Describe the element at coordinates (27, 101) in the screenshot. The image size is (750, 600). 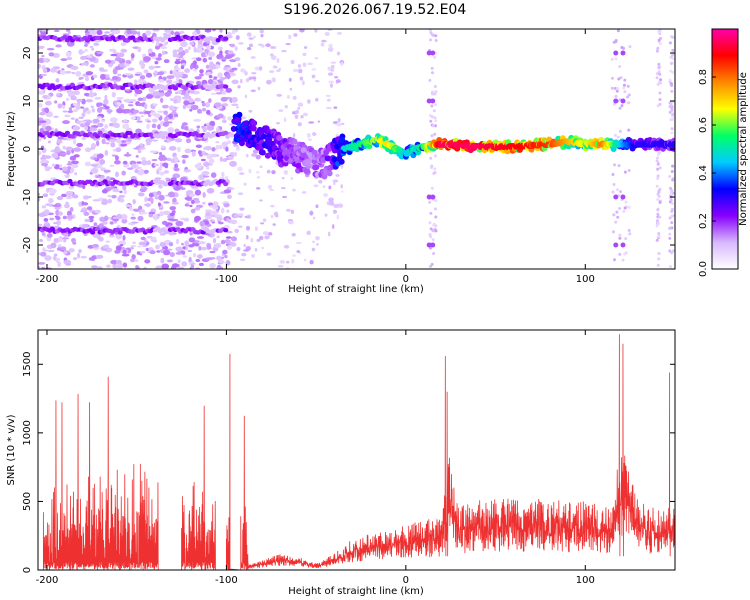
I see `top-ytick-label: 10` at that location.